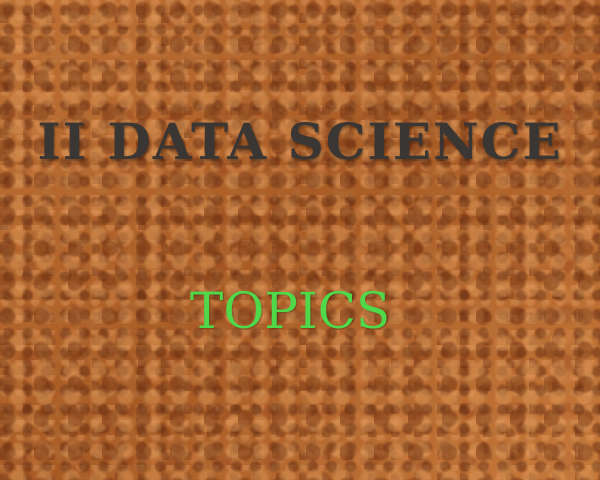  What do you see at coordinates (290, 311) in the screenshot?
I see `slide-subtitle: TOPICS` at bounding box center [290, 311].